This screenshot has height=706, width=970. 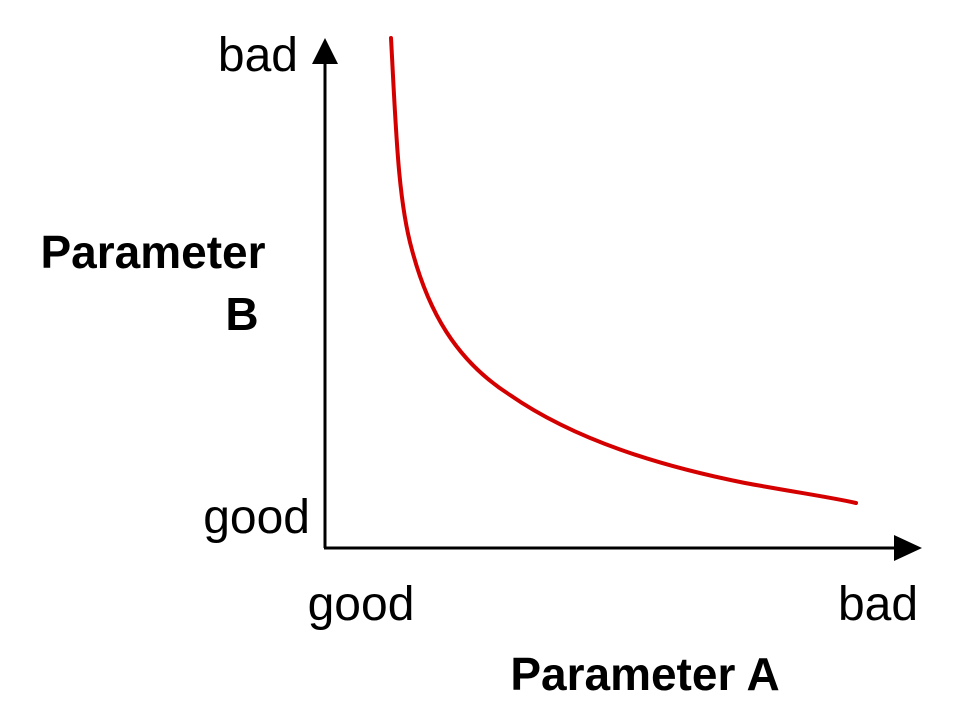 I want to click on y-axis-title-line2: B, so click(x=241, y=314).